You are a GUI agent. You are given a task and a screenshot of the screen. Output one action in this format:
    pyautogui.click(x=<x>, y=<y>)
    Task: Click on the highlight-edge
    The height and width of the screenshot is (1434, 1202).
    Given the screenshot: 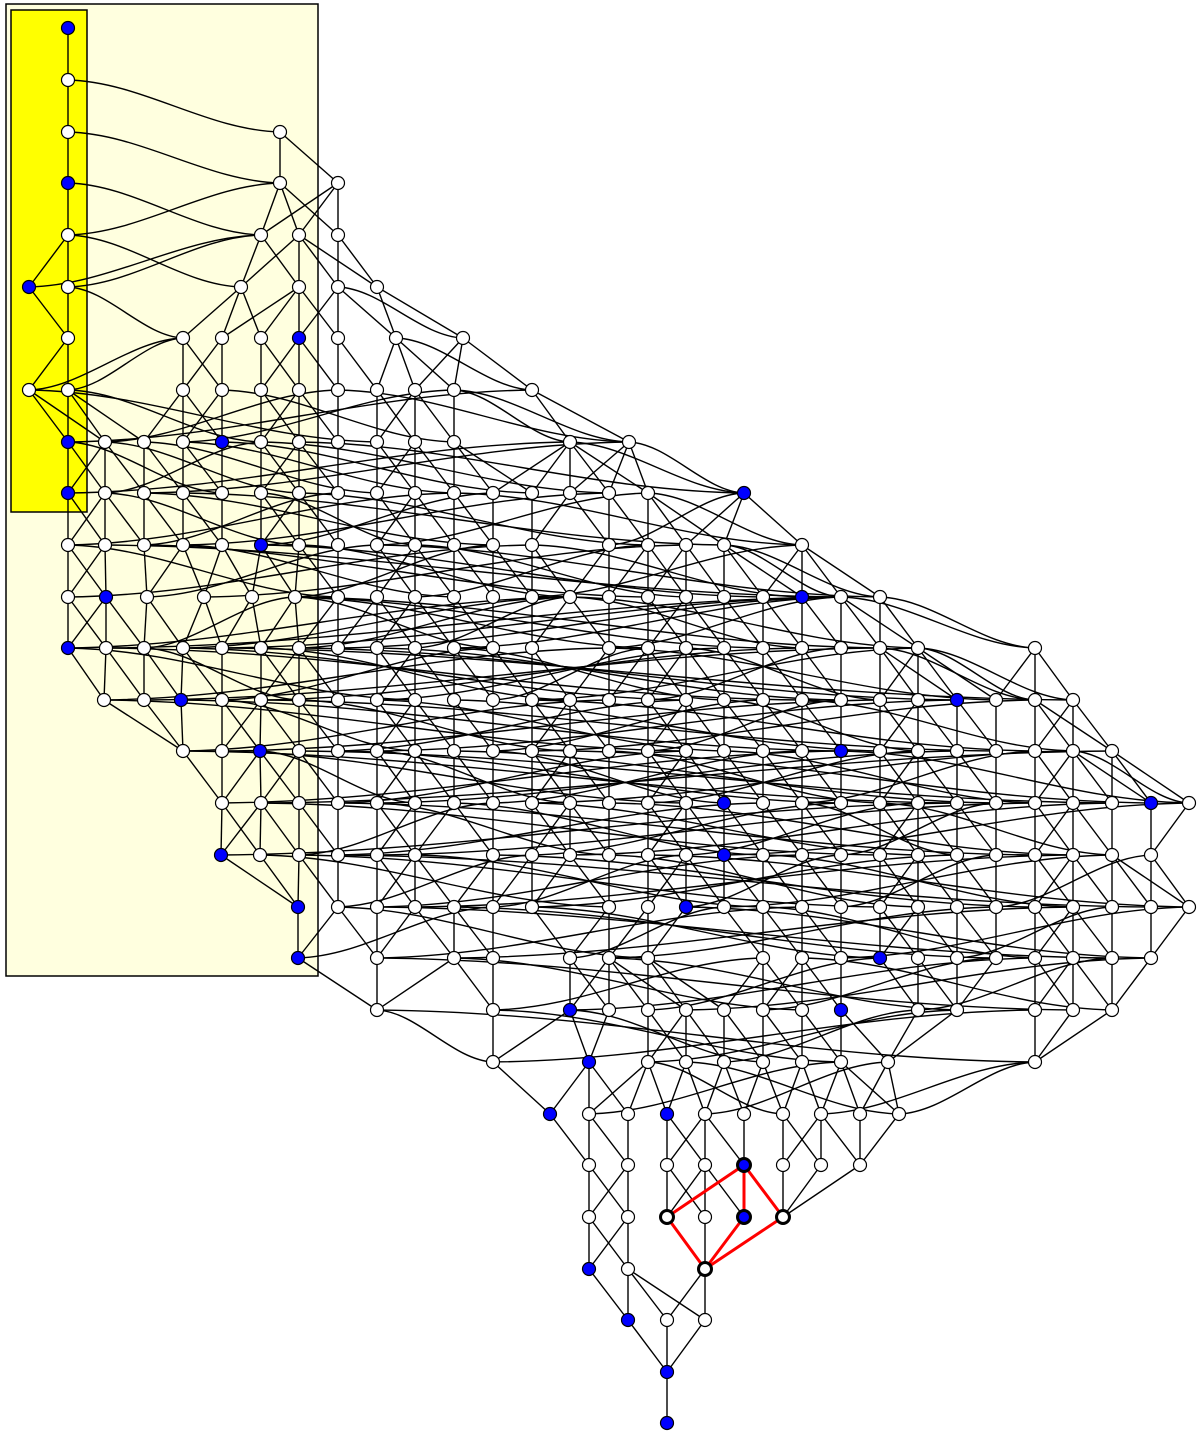 What is the action you would take?
    pyautogui.click(x=686, y=1243)
    